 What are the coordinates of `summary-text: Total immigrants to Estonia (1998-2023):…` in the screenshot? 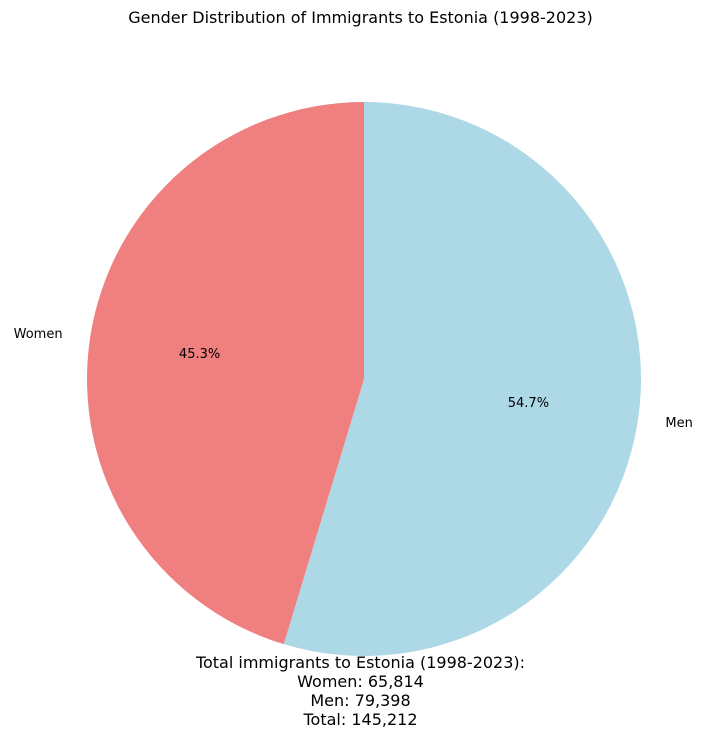 It's located at (360, 691).